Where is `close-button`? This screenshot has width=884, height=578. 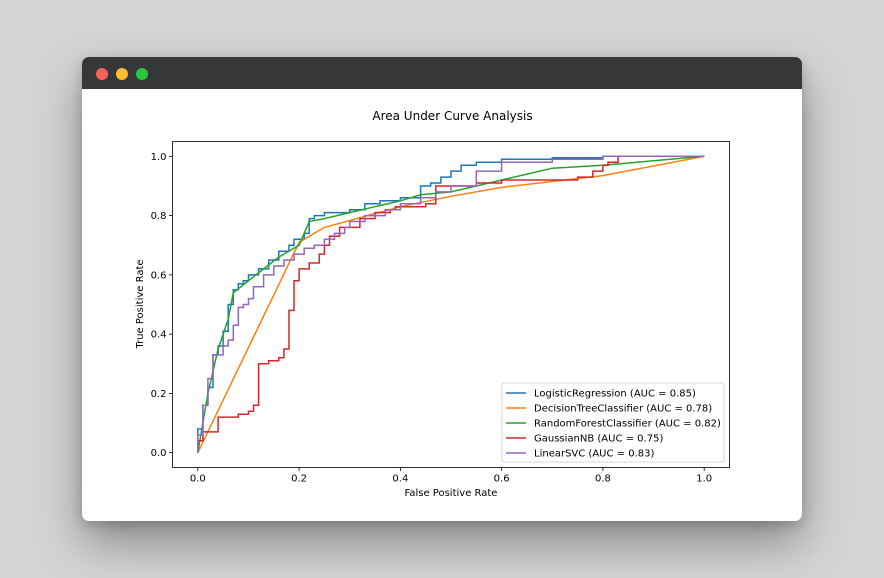
close-button is located at coordinates (102, 74).